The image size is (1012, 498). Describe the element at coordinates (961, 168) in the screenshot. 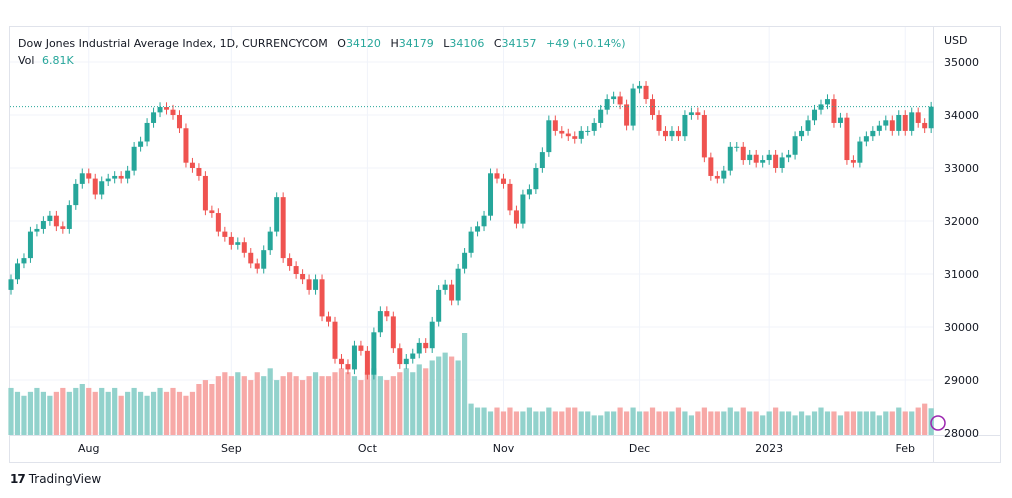

I see `y-tick-label: 33000` at that location.